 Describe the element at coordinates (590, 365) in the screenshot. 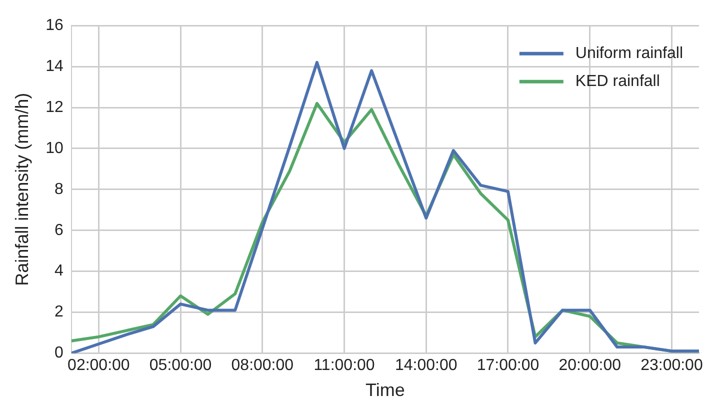

I see `x-tick-label: 20:00:00` at that location.